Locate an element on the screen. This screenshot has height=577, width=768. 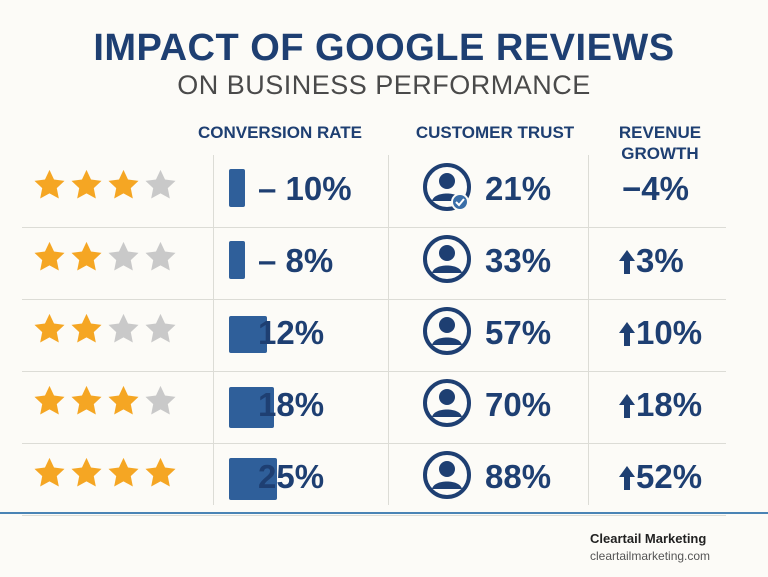
brand-name: Cleartail Marketing is located at coordinates (648, 538).